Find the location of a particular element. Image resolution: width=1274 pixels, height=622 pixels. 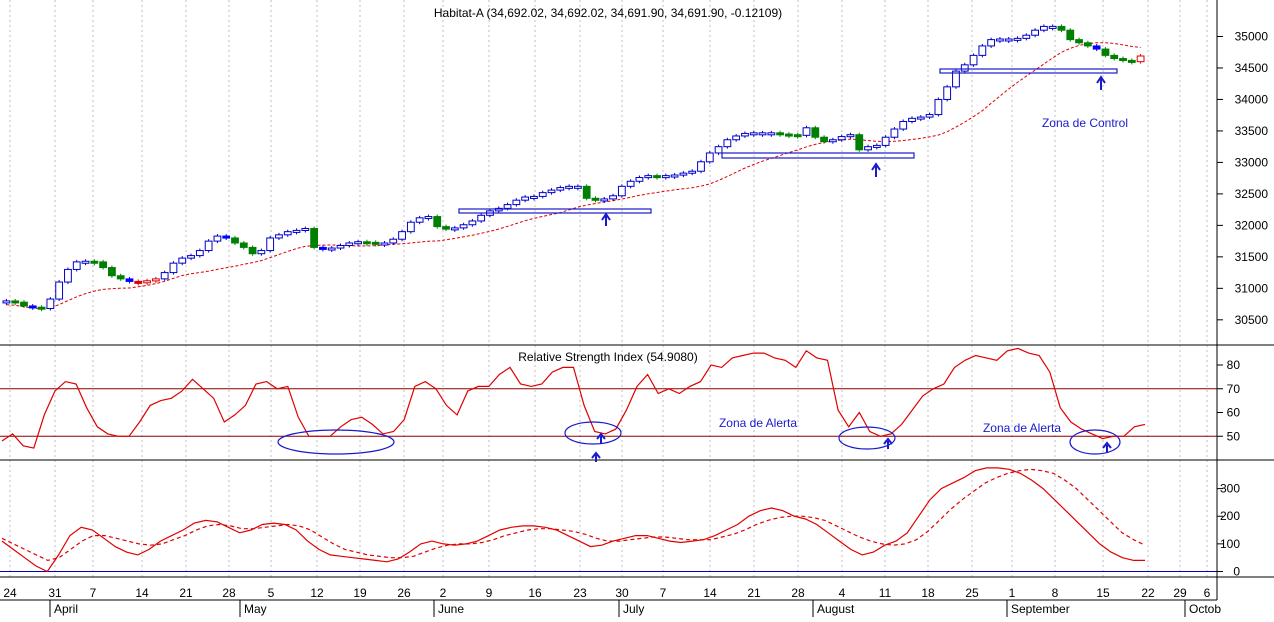

y-tick-label: 31500 is located at coordinates (1252, 257).